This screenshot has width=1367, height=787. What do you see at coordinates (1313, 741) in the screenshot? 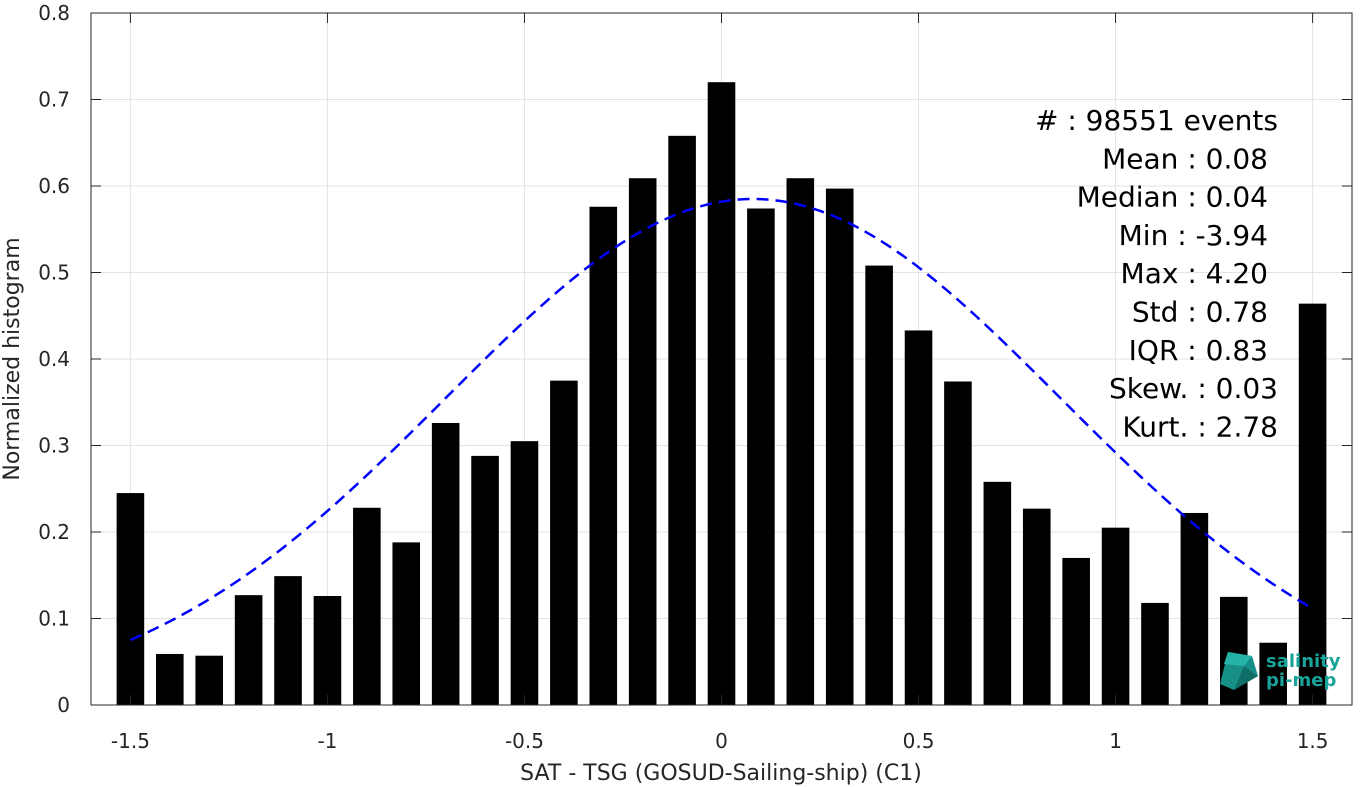
I see `x-tick-label: 1.5` at bounding box center [1313, 741].